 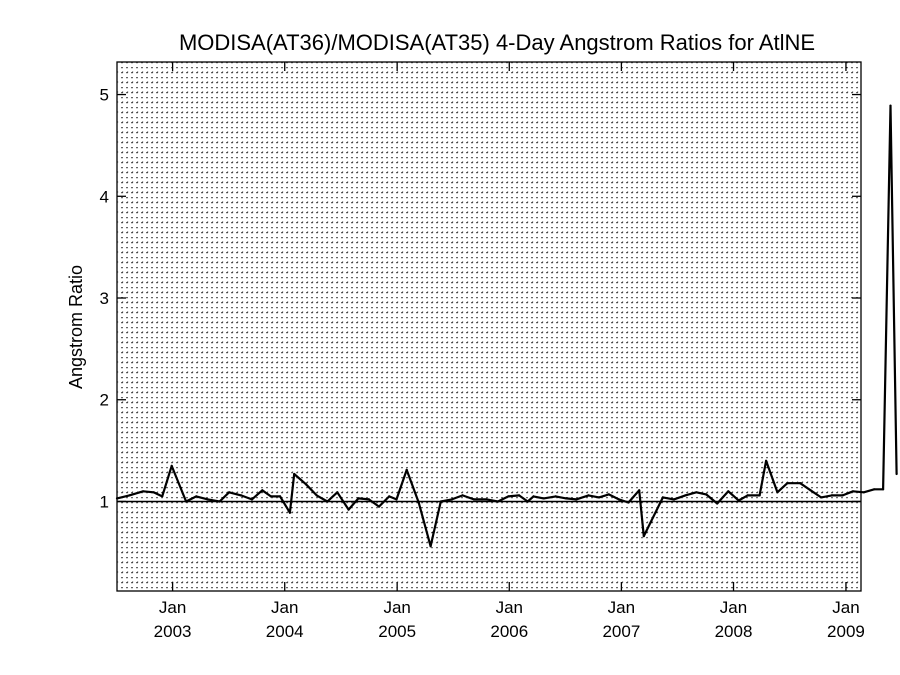 I want to click on y-tick-label: 4, so click(x=104, y=196).